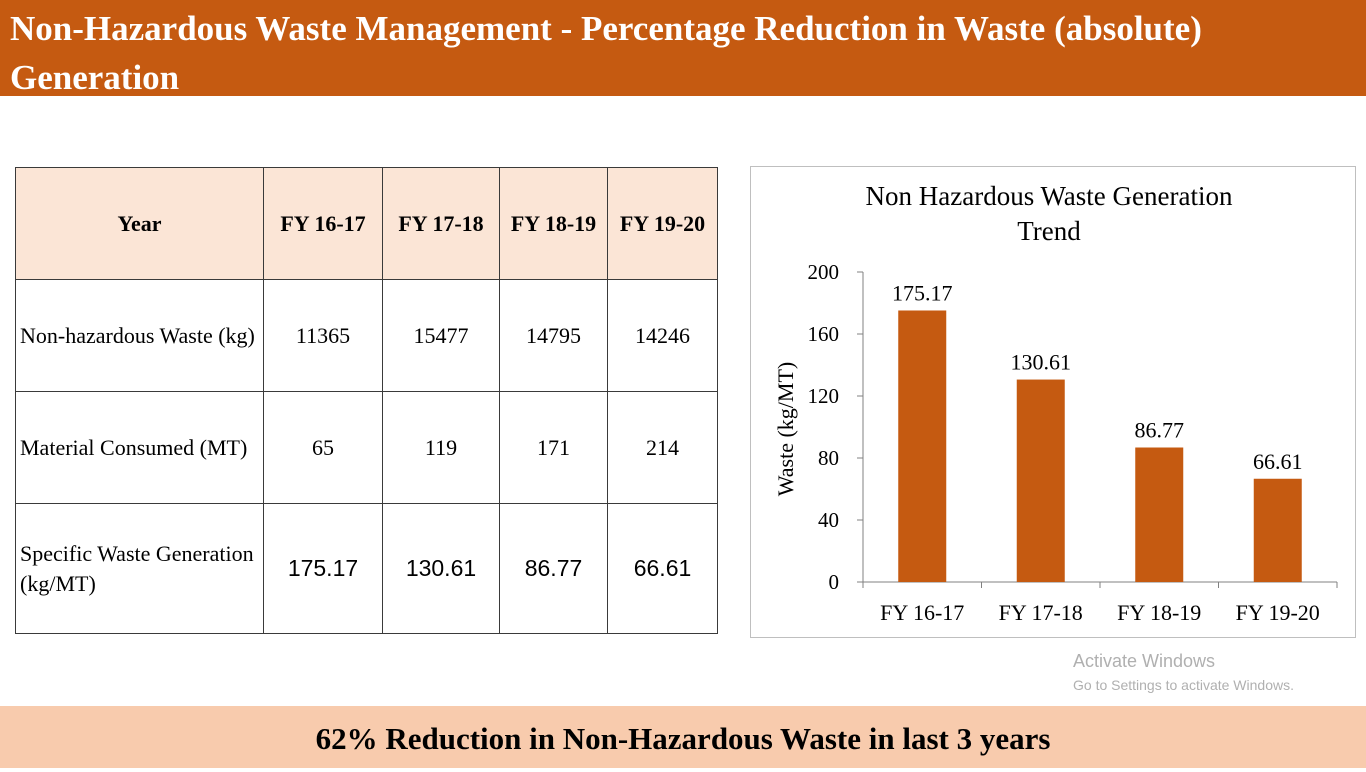 This screenshot has height=772, width=1366. I want to click on data-label: 86.77, so click(1160, 430).